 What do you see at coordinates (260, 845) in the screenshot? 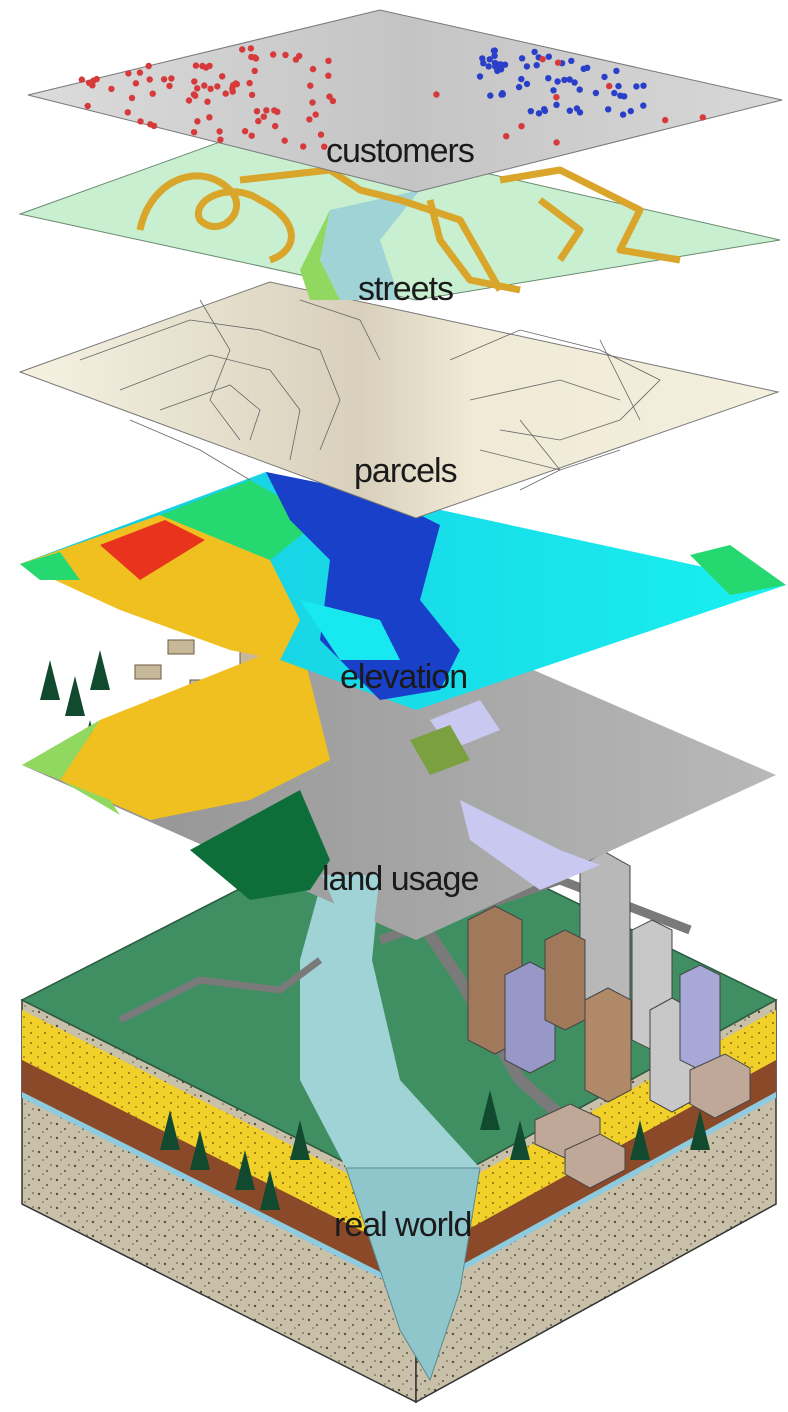
I see `land-darkgreen-zone` at bounding box center [260, 845].